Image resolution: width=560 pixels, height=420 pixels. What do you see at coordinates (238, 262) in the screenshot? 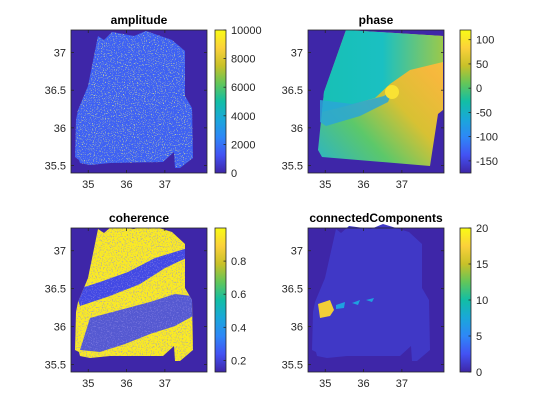
I see `colorbar-tick-label: 0.8` at bounding box center [238, 262].